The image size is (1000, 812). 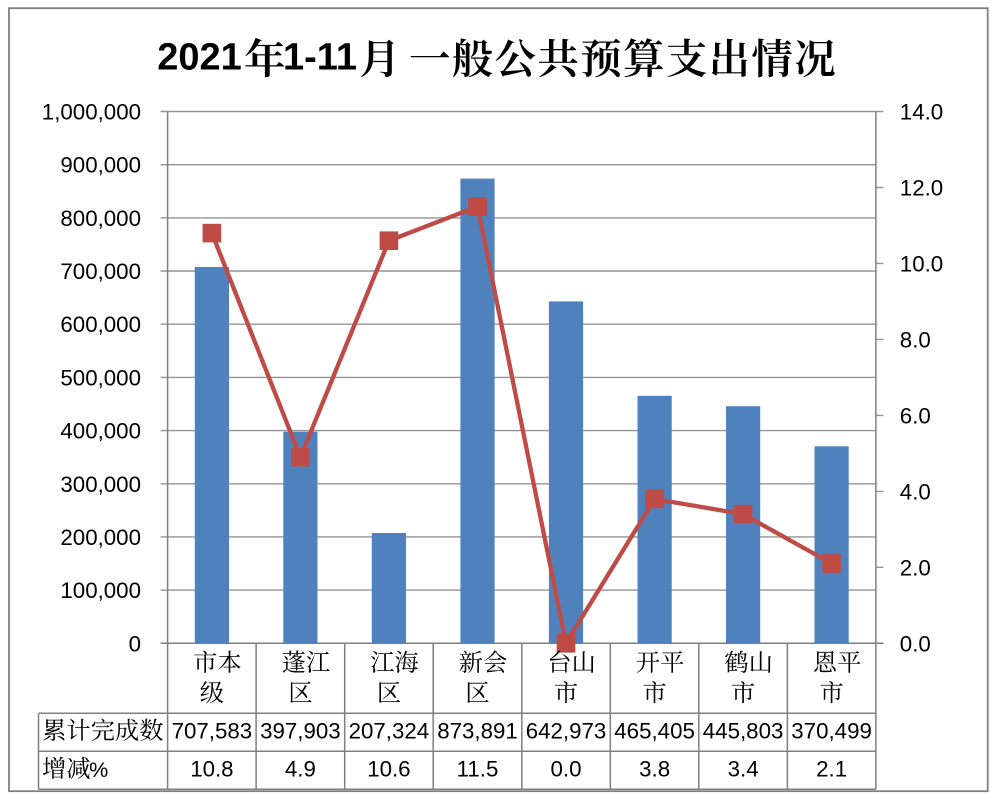 I want to click on svg-text: 900,000, so click(x=100, y=165).